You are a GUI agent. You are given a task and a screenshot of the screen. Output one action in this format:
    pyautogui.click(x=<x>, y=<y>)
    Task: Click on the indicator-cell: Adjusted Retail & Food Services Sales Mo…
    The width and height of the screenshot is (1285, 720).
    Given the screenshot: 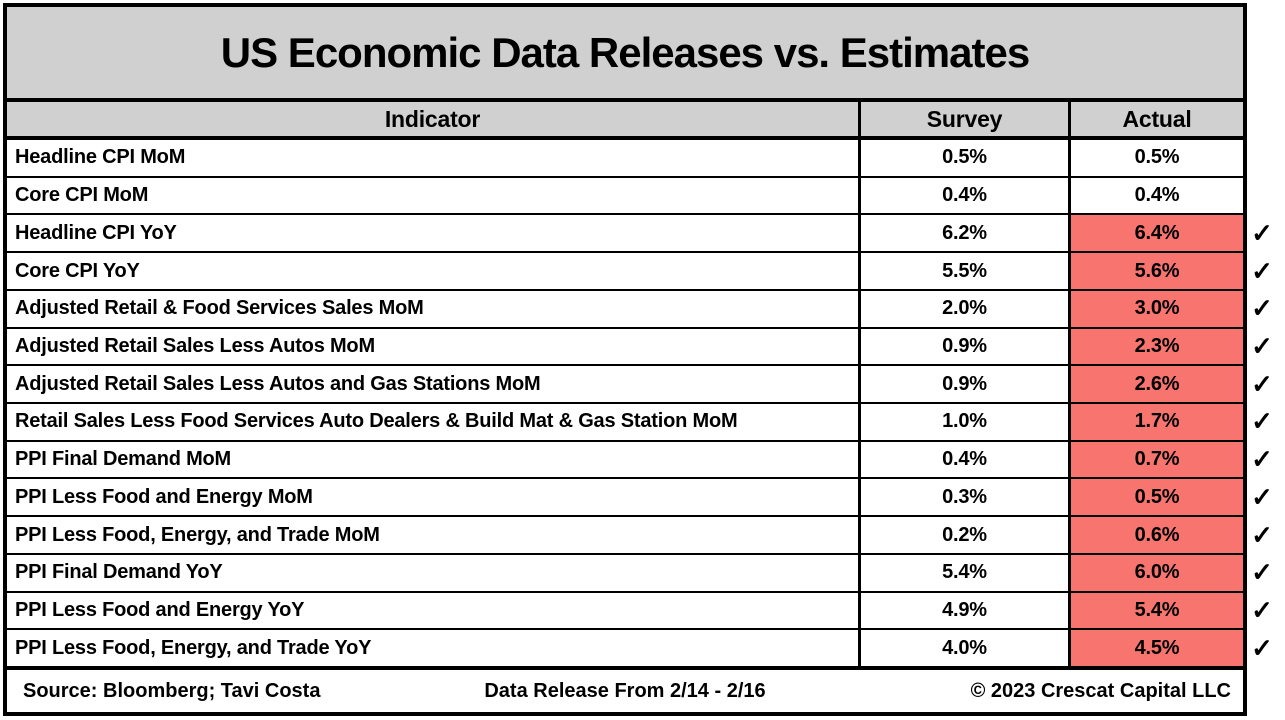 What is the action you would take?
    pyautogui.click(x=219, y=308)
    